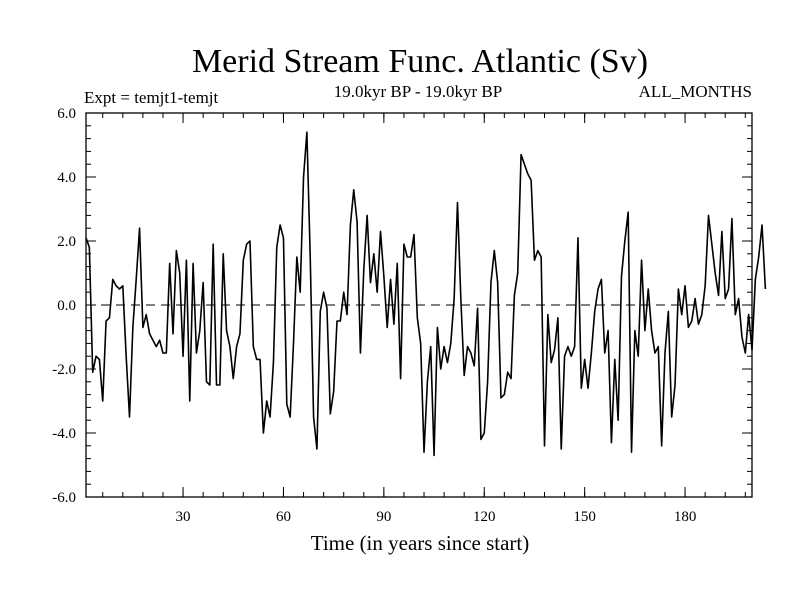 This screenshot has height=600, width=800. I want to click on x-tick-label: 120, so click(484, 517).